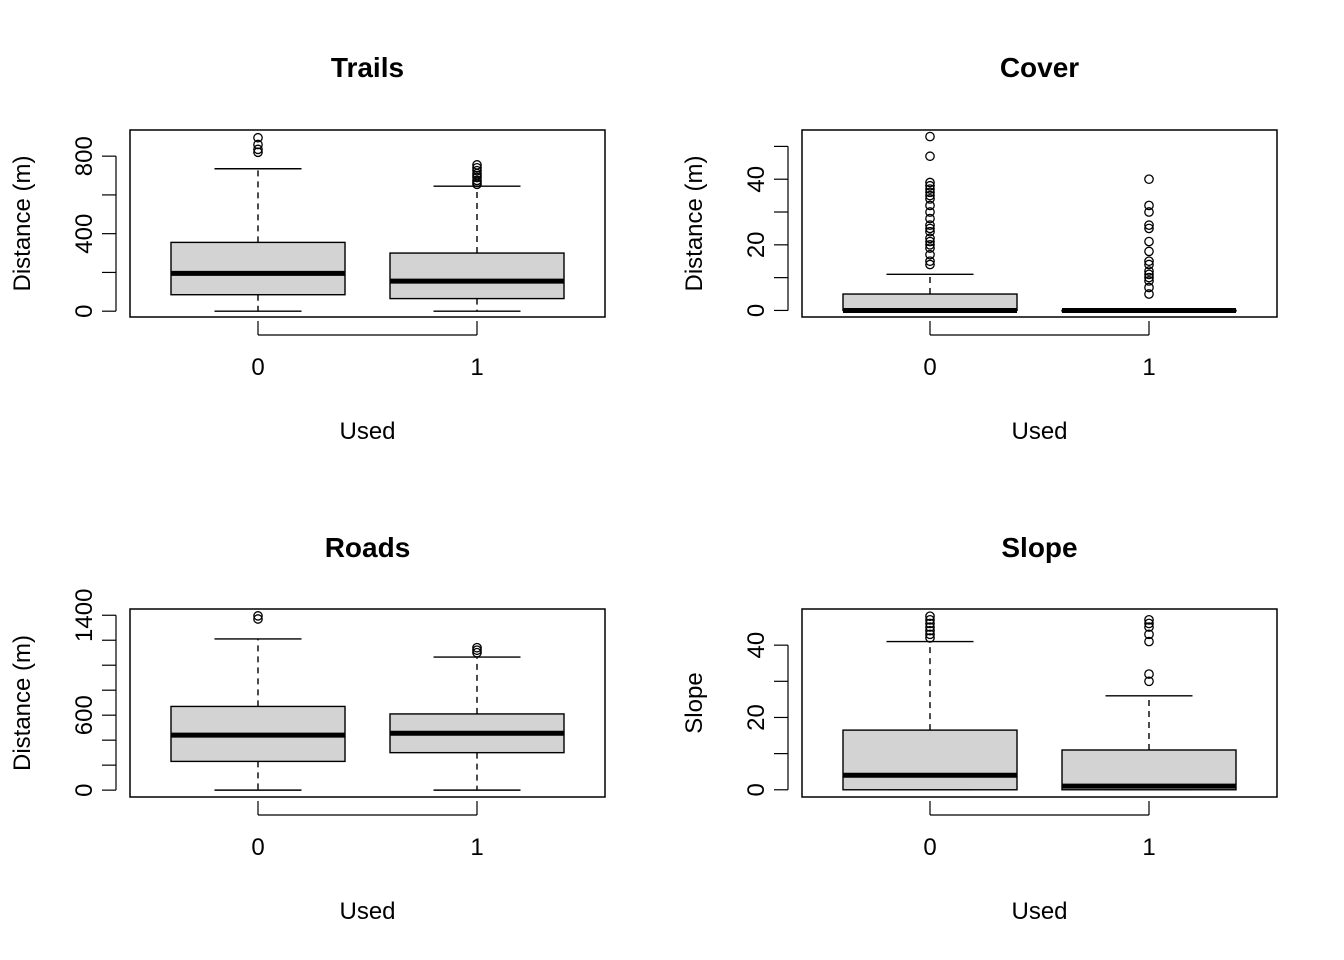  I want to click on y-tick-label: 20, so click(756, 717).